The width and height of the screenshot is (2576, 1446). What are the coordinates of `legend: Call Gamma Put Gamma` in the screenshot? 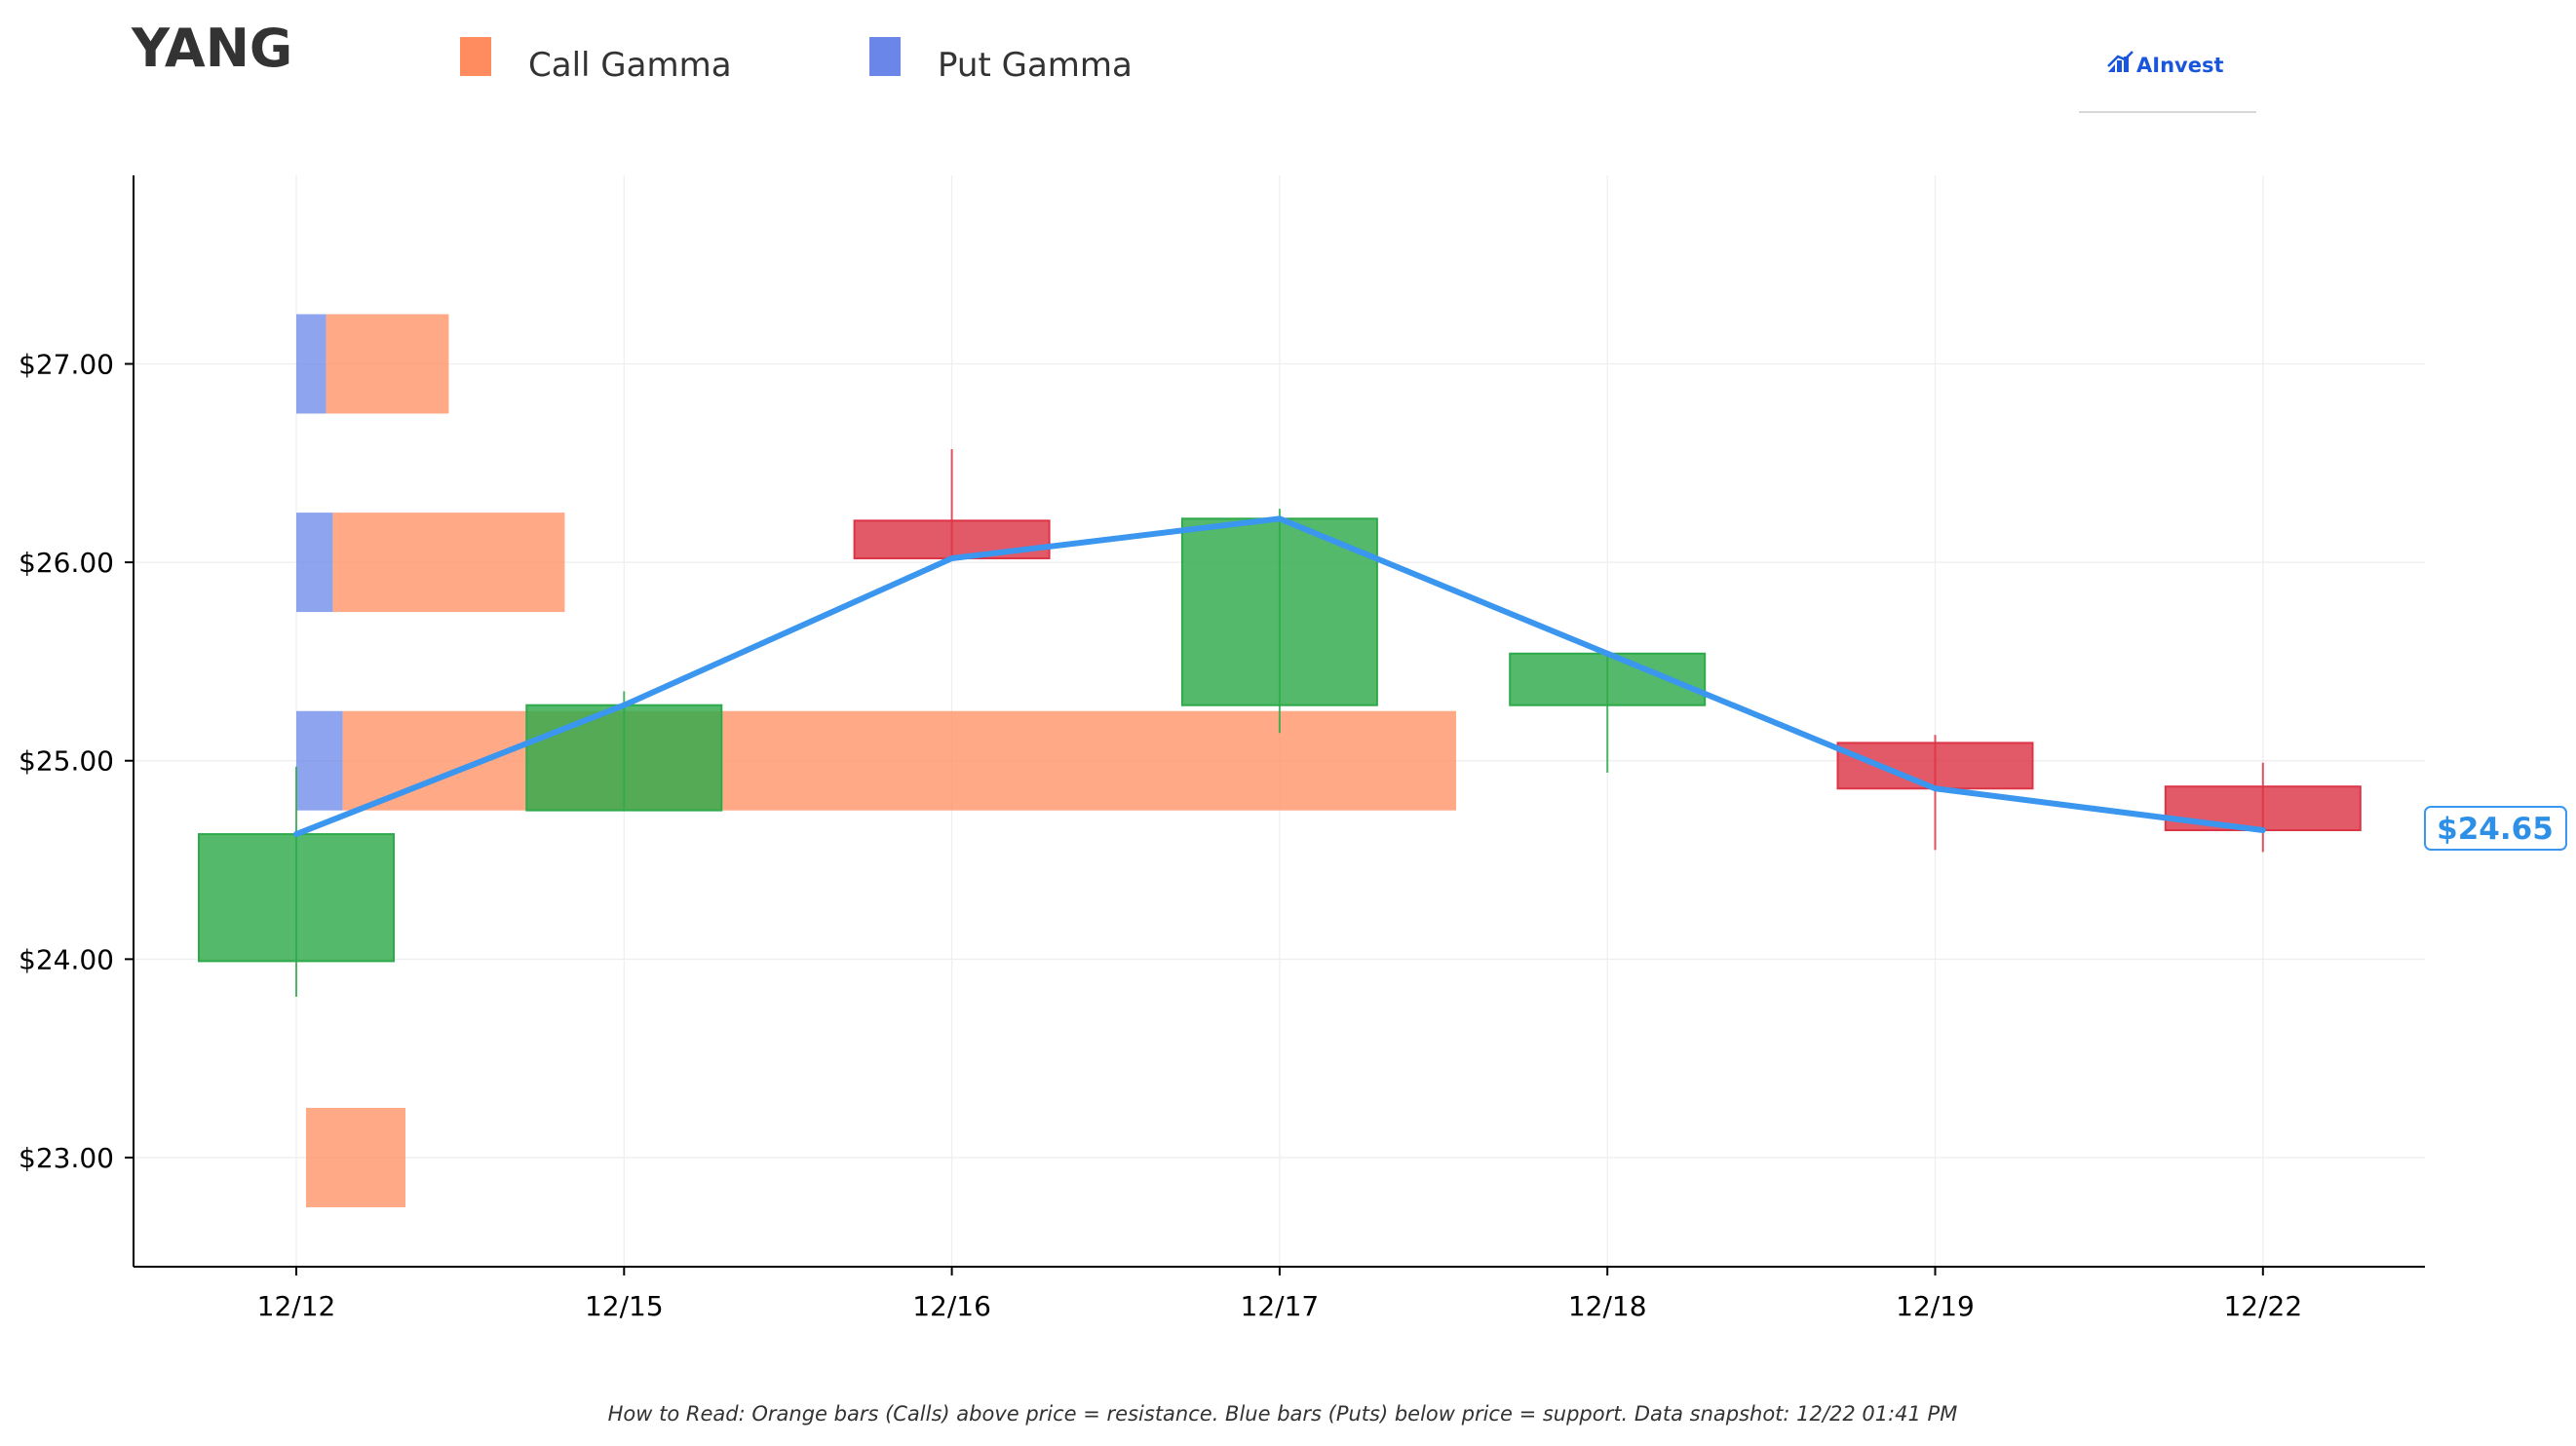 It's located at (796, 61).